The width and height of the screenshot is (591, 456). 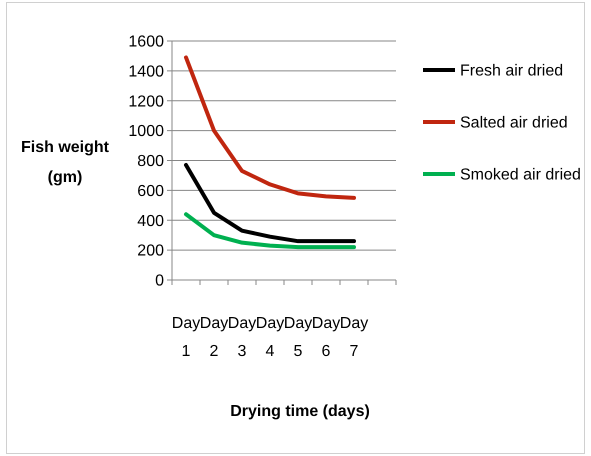 I want to click on x-tick-label: Day 4, so click(x=270, y=337).